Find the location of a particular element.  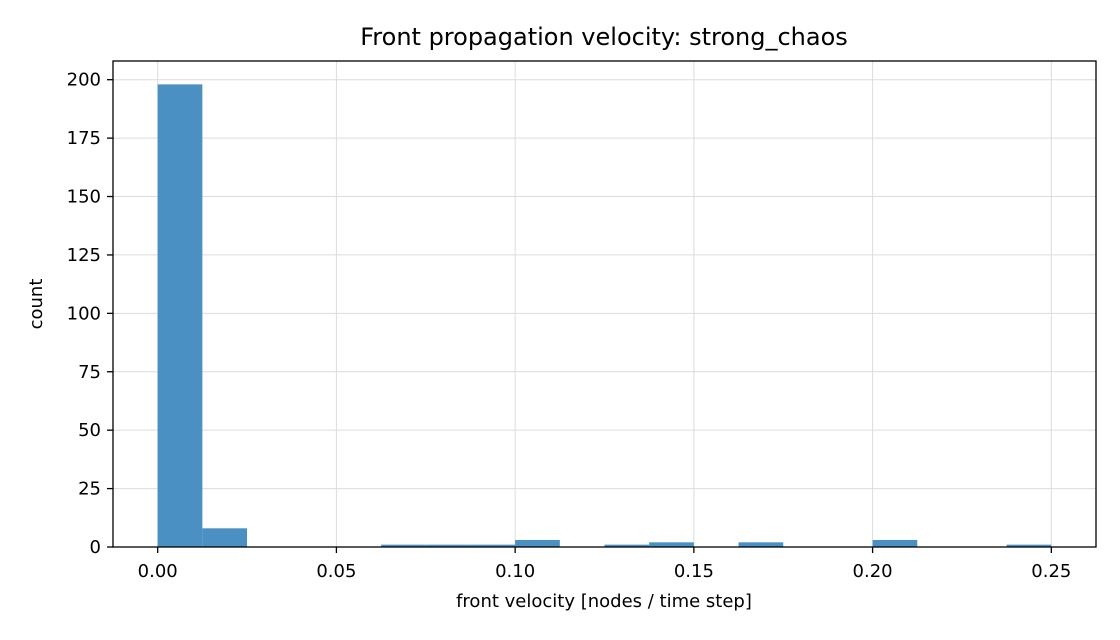

y-tick-label: 0 is located at coordinates (95, 547).